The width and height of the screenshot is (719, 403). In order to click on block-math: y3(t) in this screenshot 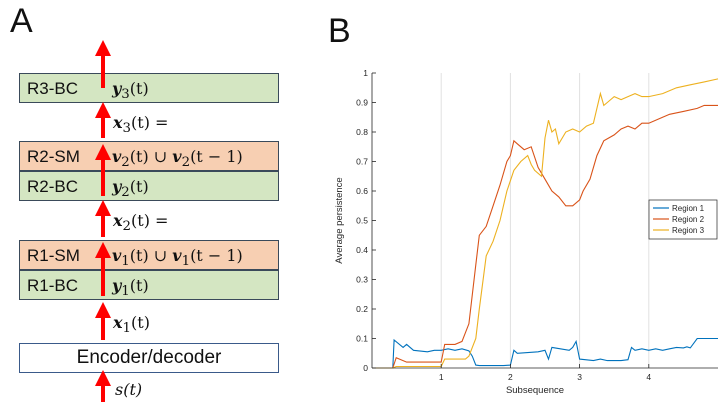, I will do `click(130, 91)`.